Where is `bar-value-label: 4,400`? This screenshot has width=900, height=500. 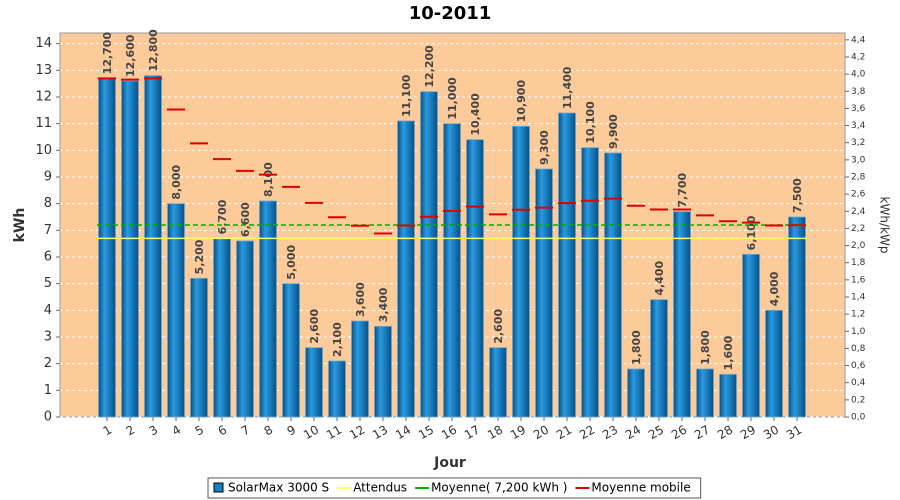 bar-value-label: 4,400 is located at coordinates (659, 278).